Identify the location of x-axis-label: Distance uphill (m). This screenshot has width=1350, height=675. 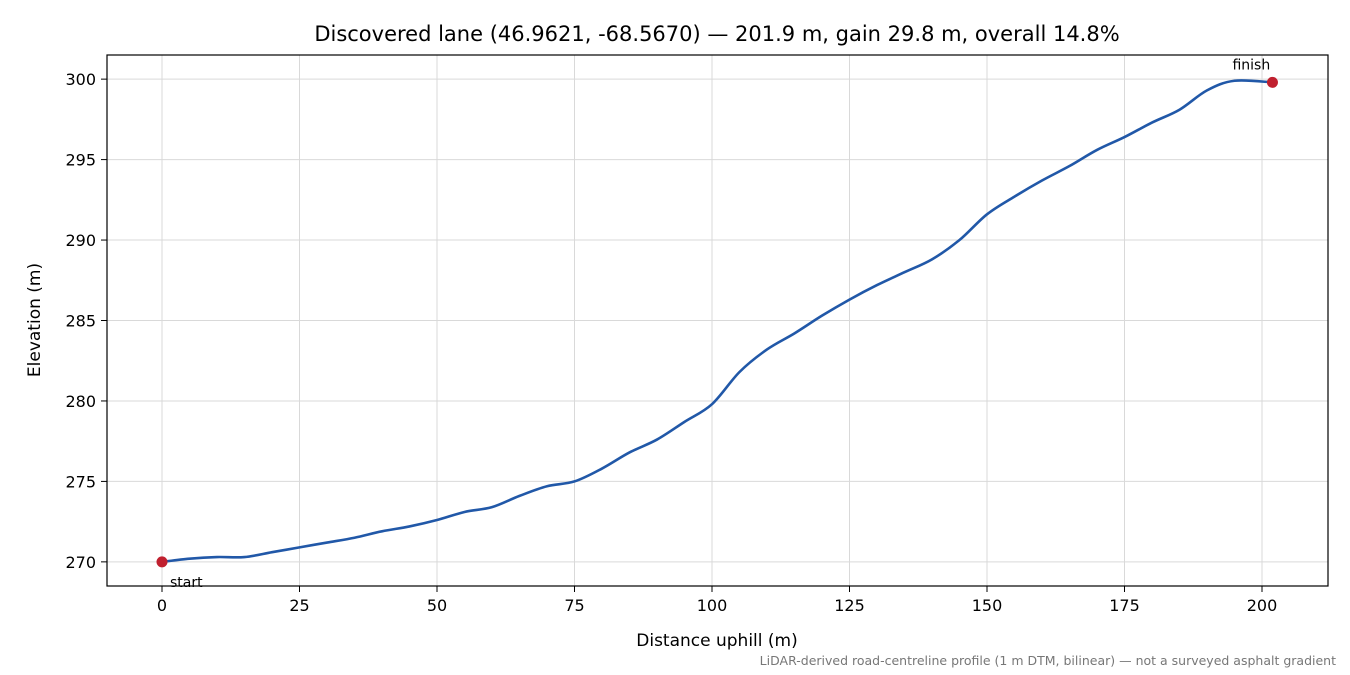
(716, 641).